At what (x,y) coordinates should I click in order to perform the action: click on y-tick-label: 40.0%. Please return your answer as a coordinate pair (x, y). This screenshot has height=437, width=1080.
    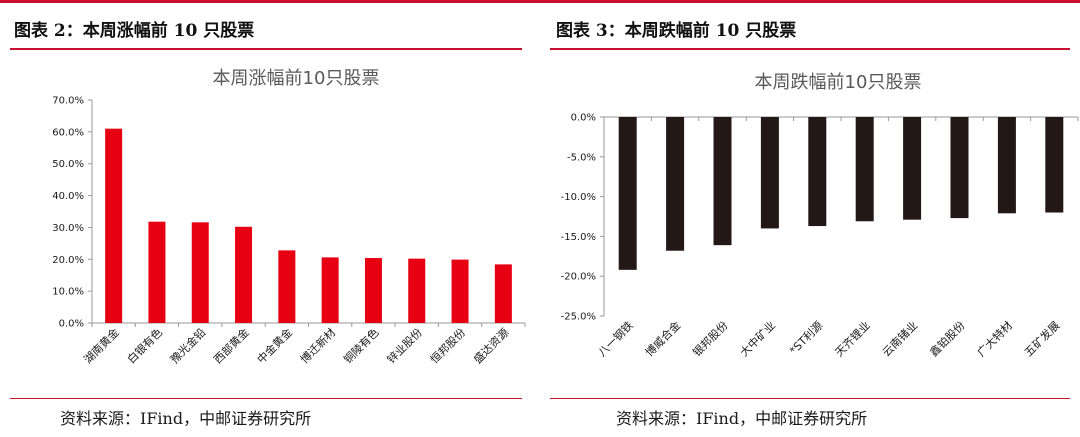
    Looking at the image, I should click on (68, 196).